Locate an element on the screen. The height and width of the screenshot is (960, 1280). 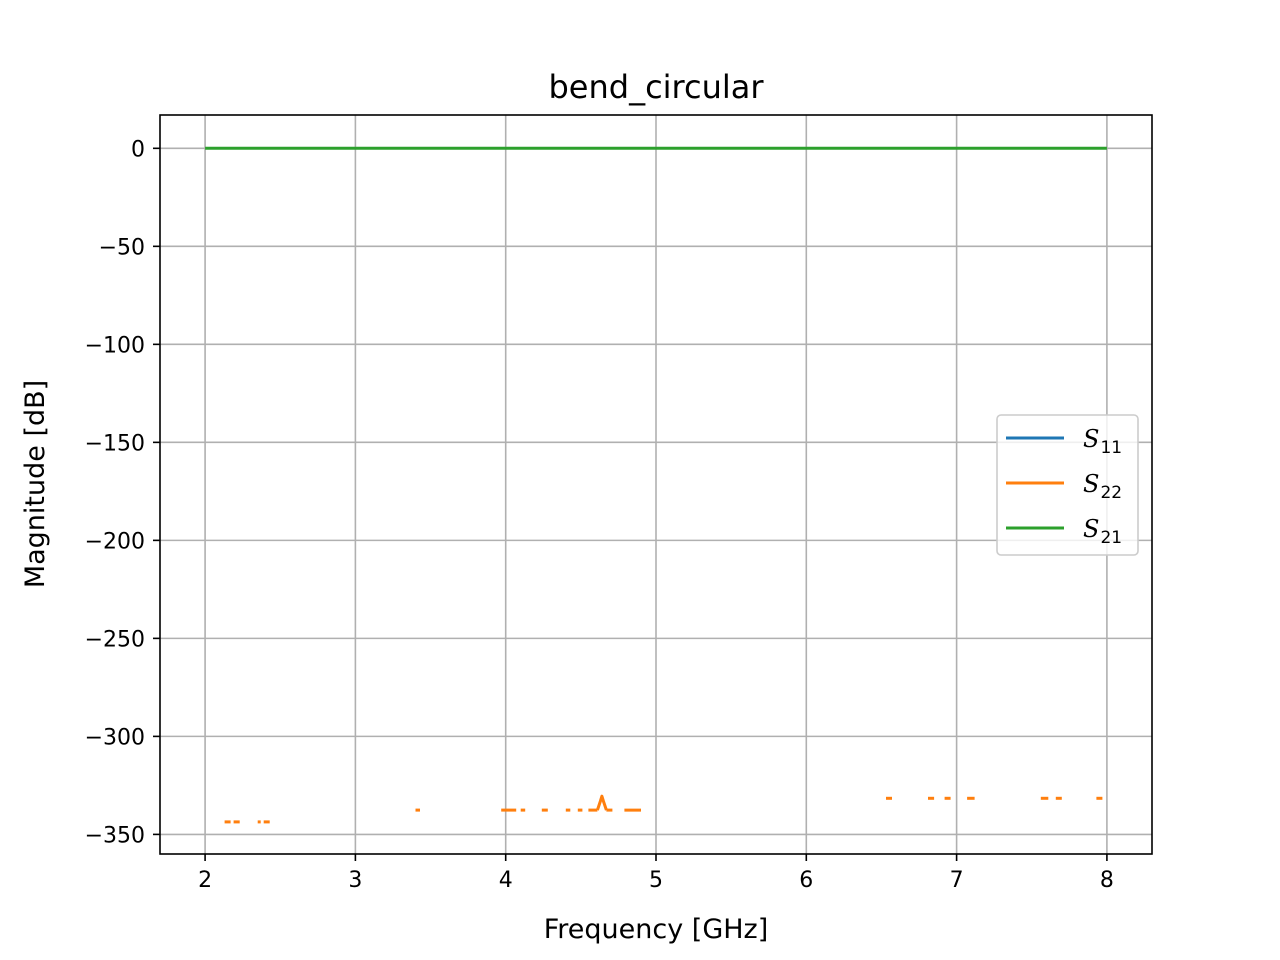
x-axis: 2 3 4 5 6 7 8 is located at coordinates (656, 873).